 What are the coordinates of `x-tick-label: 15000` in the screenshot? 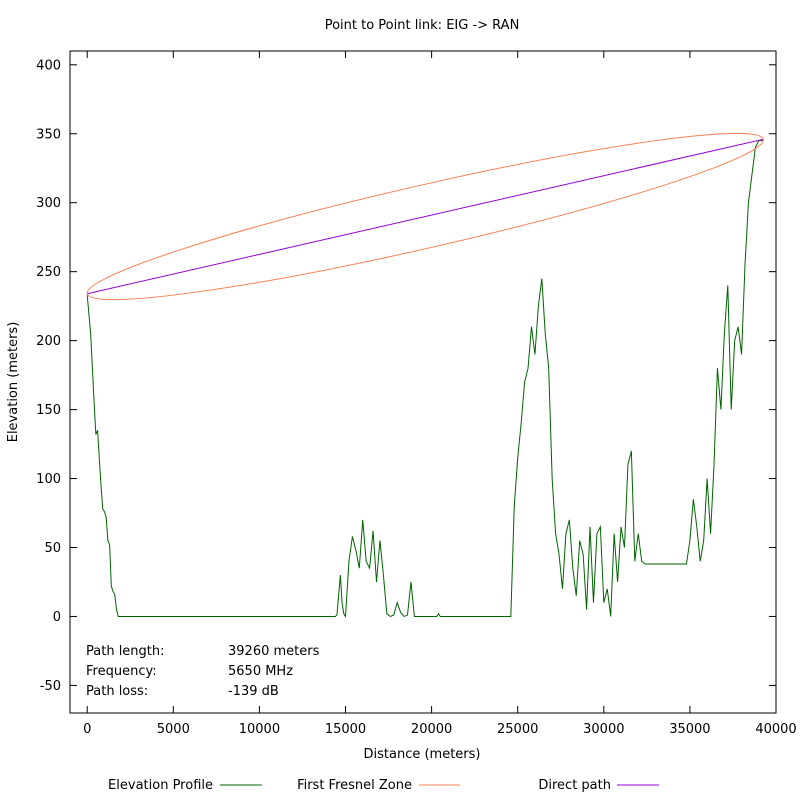 It's located at (345, 729).